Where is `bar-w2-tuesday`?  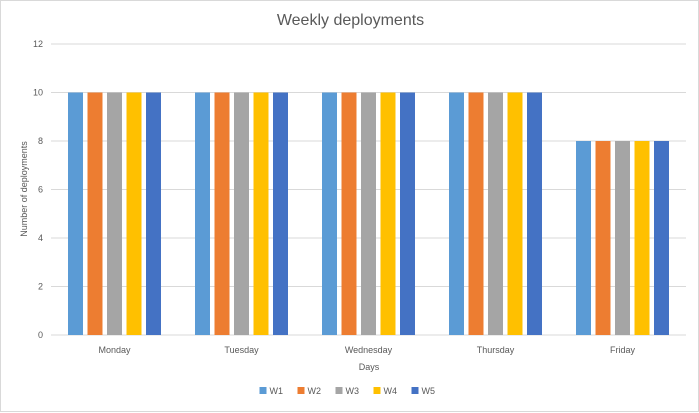
bar-w2-tuesday is located at coordinates (222, 213).